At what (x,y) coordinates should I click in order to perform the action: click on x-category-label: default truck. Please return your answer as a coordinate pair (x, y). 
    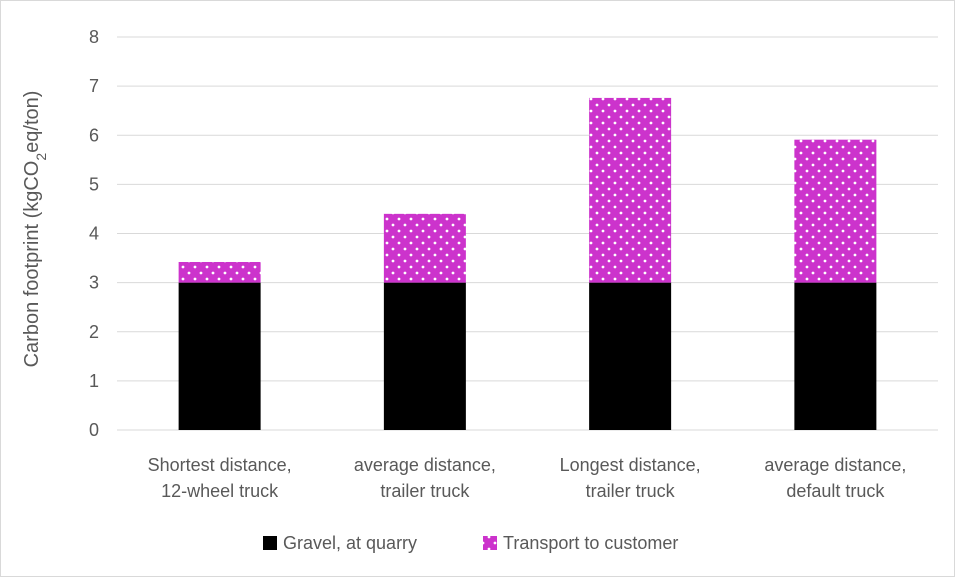
    Looking at the image, I should click on (835, 491).